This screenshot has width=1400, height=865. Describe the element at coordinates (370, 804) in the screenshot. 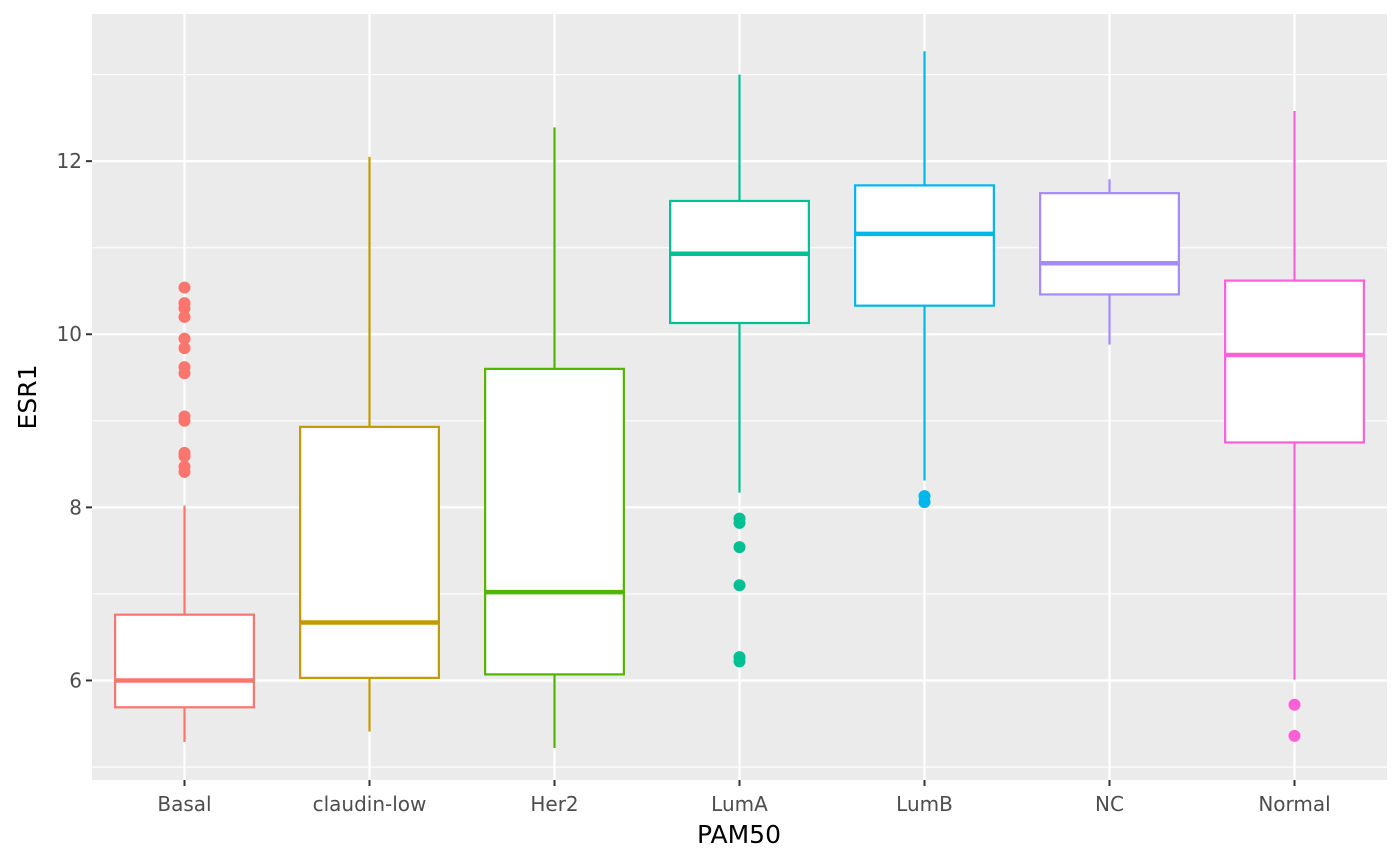

I see `x-tick-label: claudin-low` at that location.